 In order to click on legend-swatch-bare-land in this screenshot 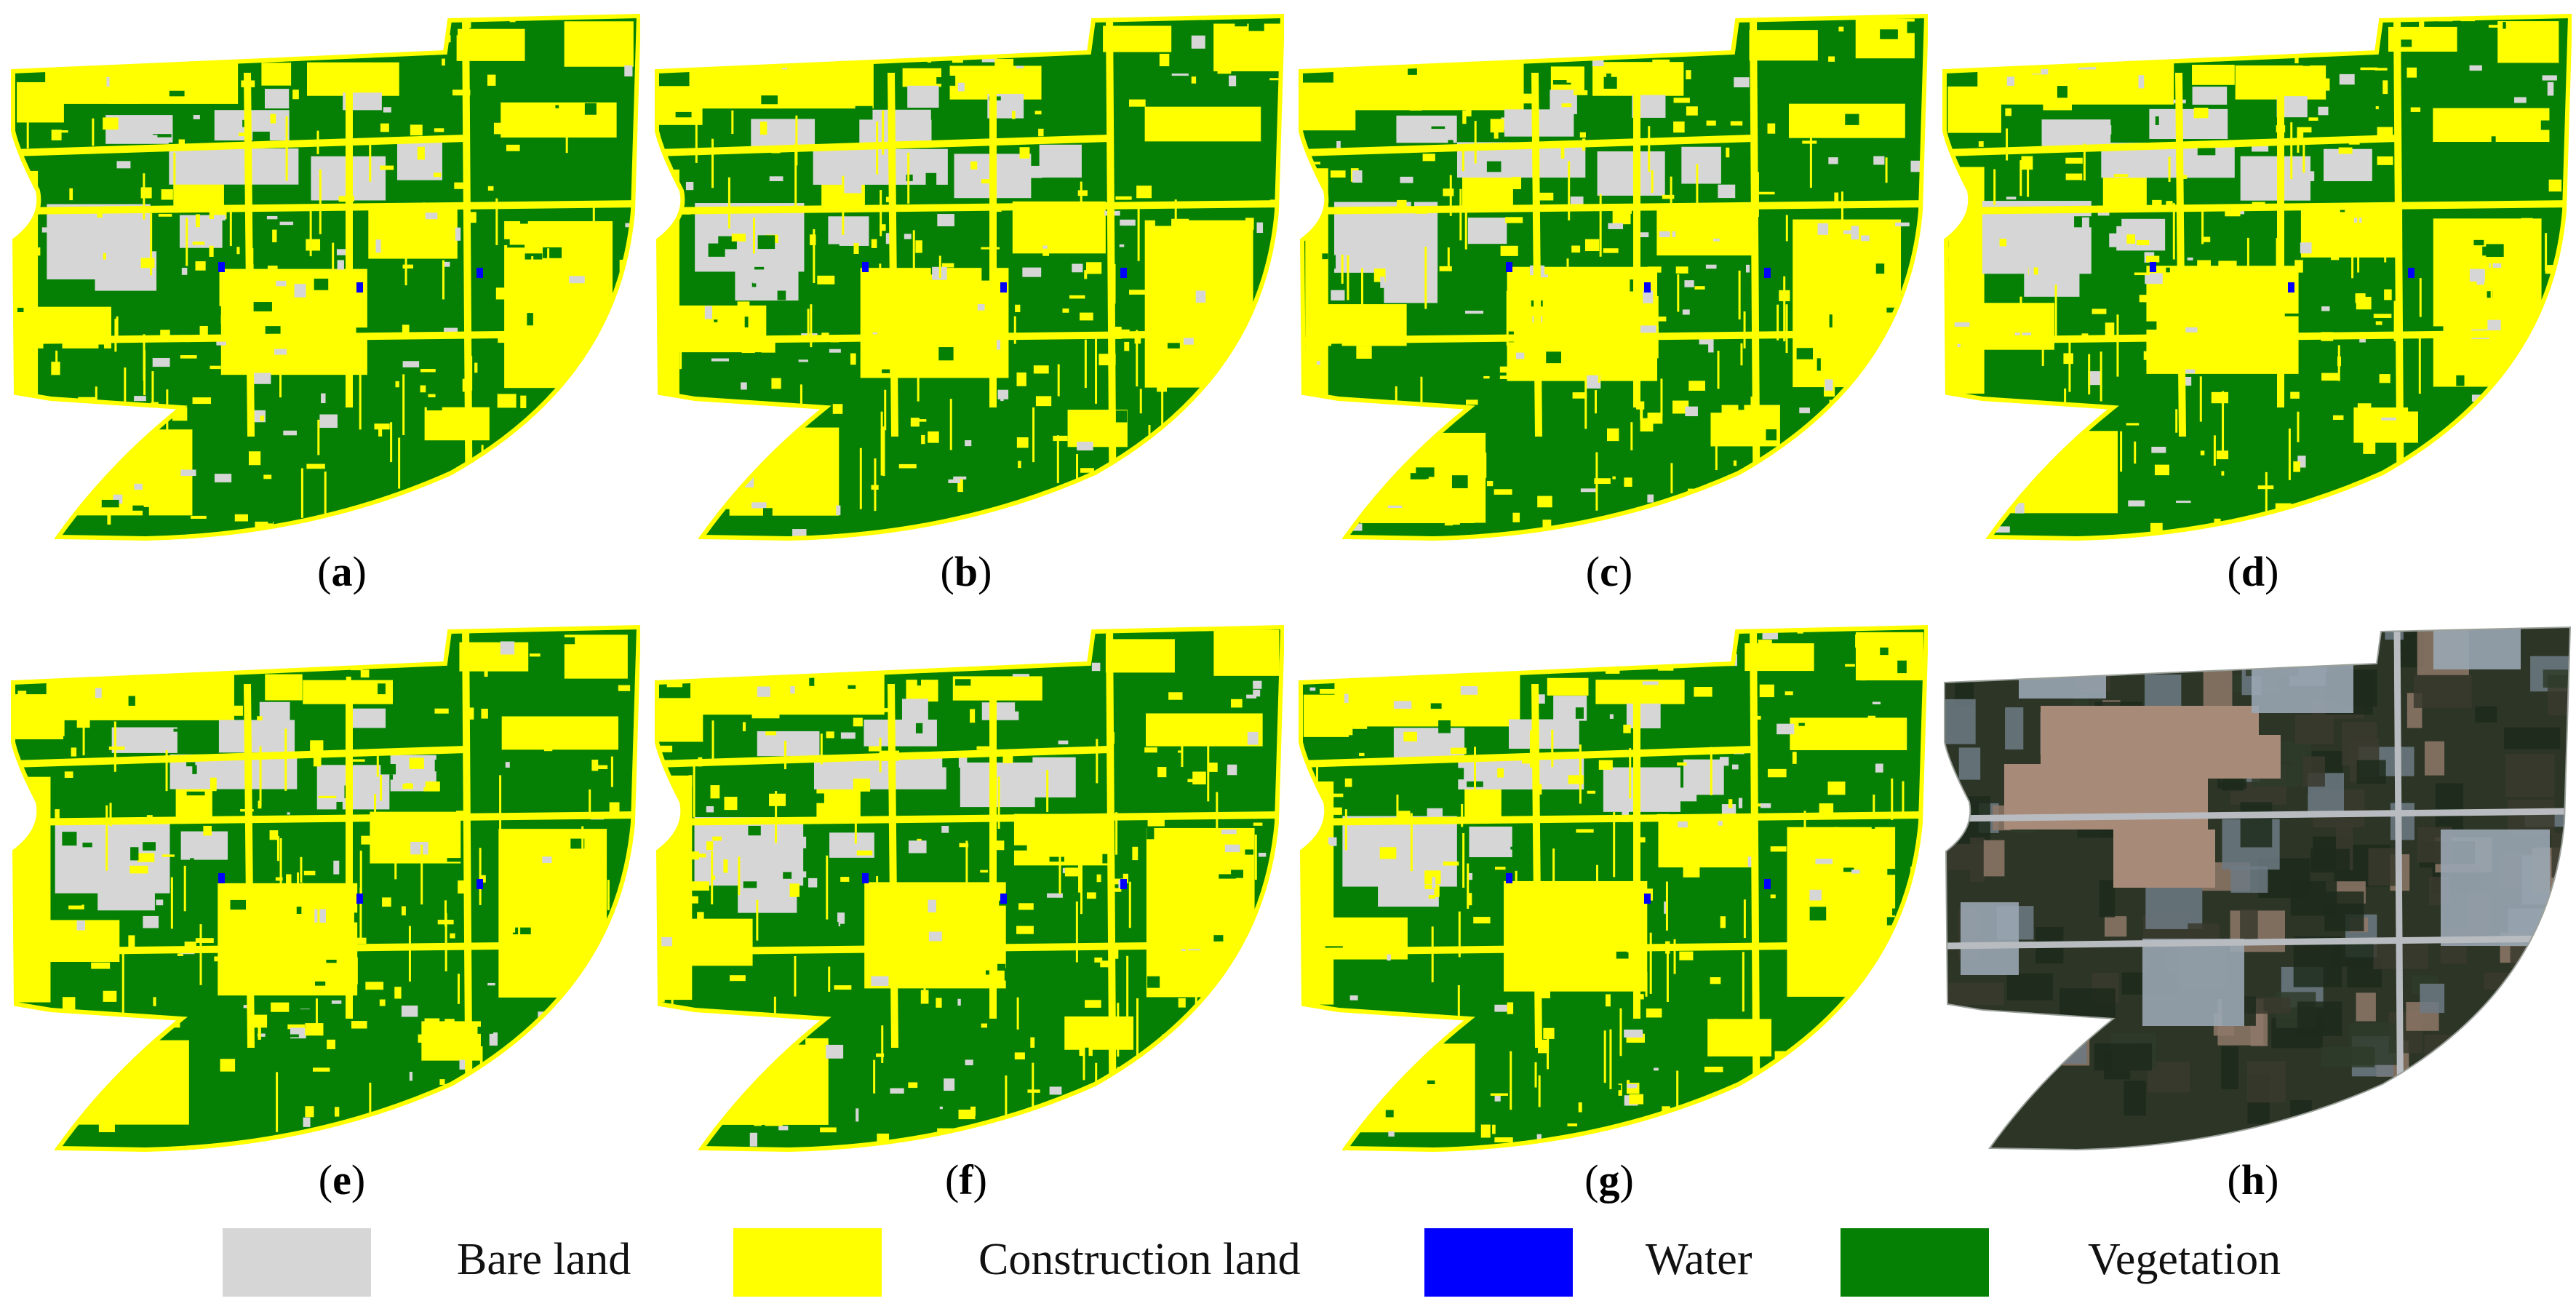, I will do `click(297, 1262)`.